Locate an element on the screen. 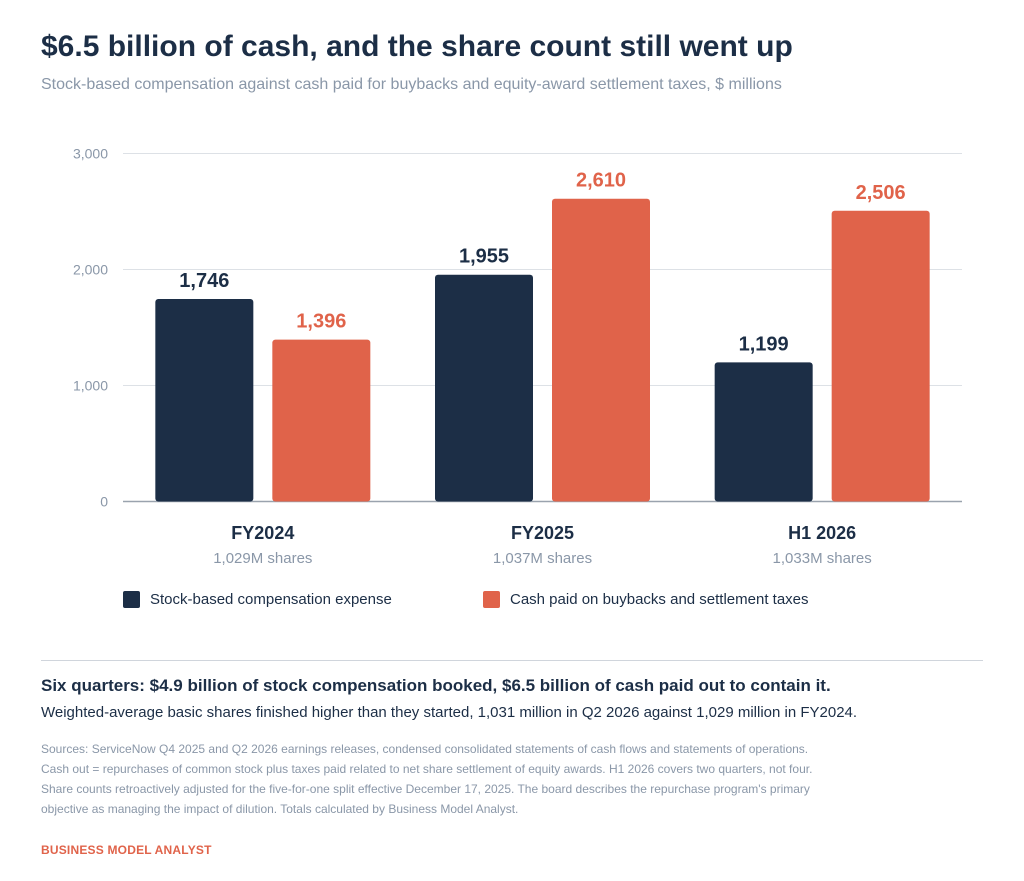 The image size is (1024, 881). y-tick-label: 1,000 is located at coordinates (90, 386).